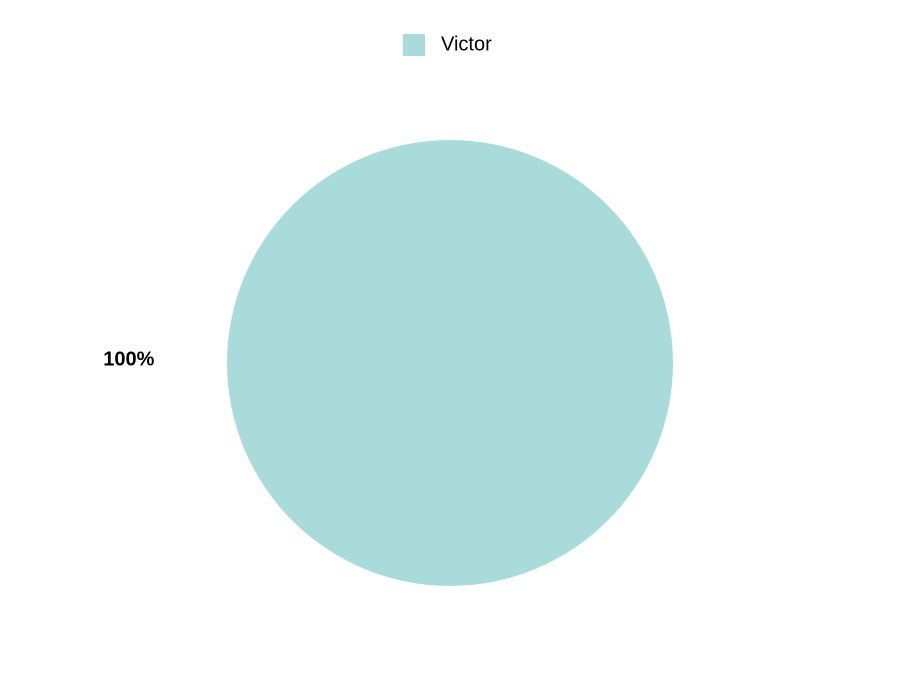  What do you see at coordinates (414, 45) in the screenshot?
I see `legend-swatch` at bounding box center [414, 45].